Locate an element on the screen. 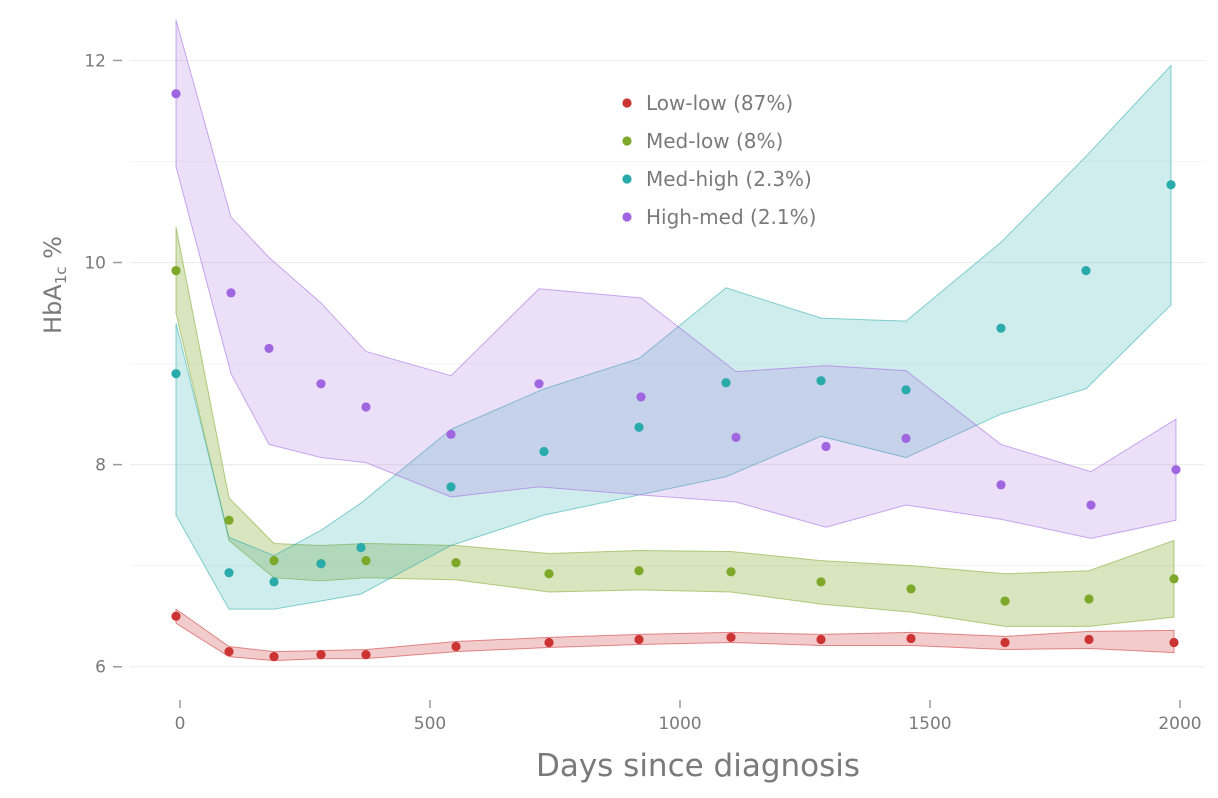 This screenshot has width=1218, height=798. x-tick-label: 1500 is located at coordinates (929, 724).